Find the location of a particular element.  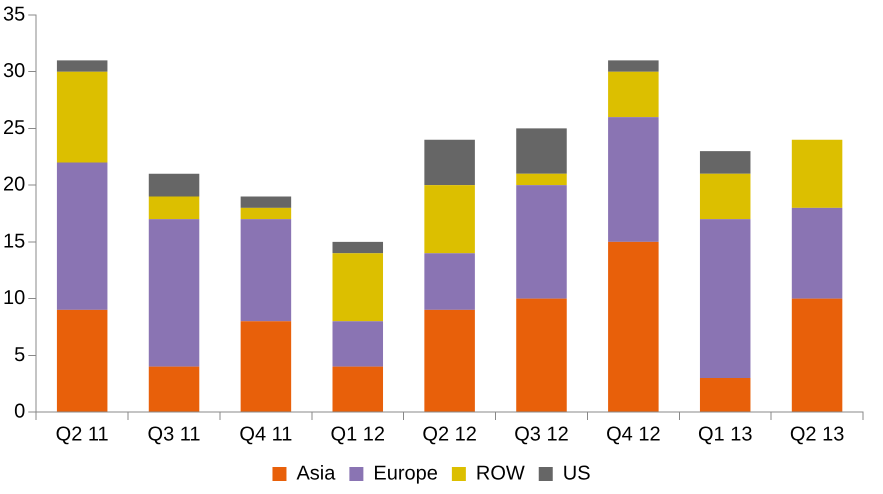

legend-label: Europe is located at coordinates (405, 473).